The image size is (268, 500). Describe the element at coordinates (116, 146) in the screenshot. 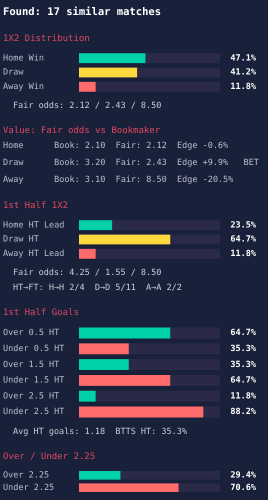

I see `text: Home Book: 2.10 Fair: 2.12 Edge -0.6%` at that location.